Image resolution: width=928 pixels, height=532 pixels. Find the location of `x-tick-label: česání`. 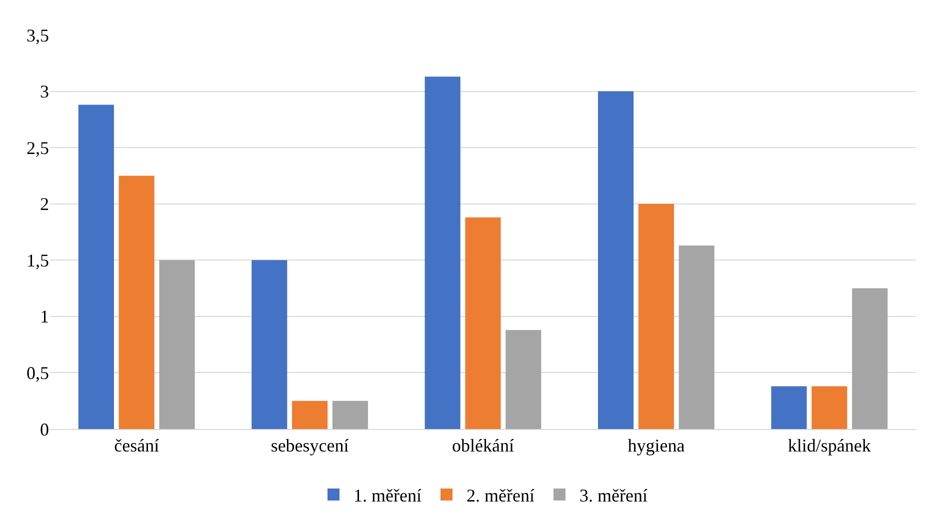

x-tick-label: česání is located at coordinates (137, 446).